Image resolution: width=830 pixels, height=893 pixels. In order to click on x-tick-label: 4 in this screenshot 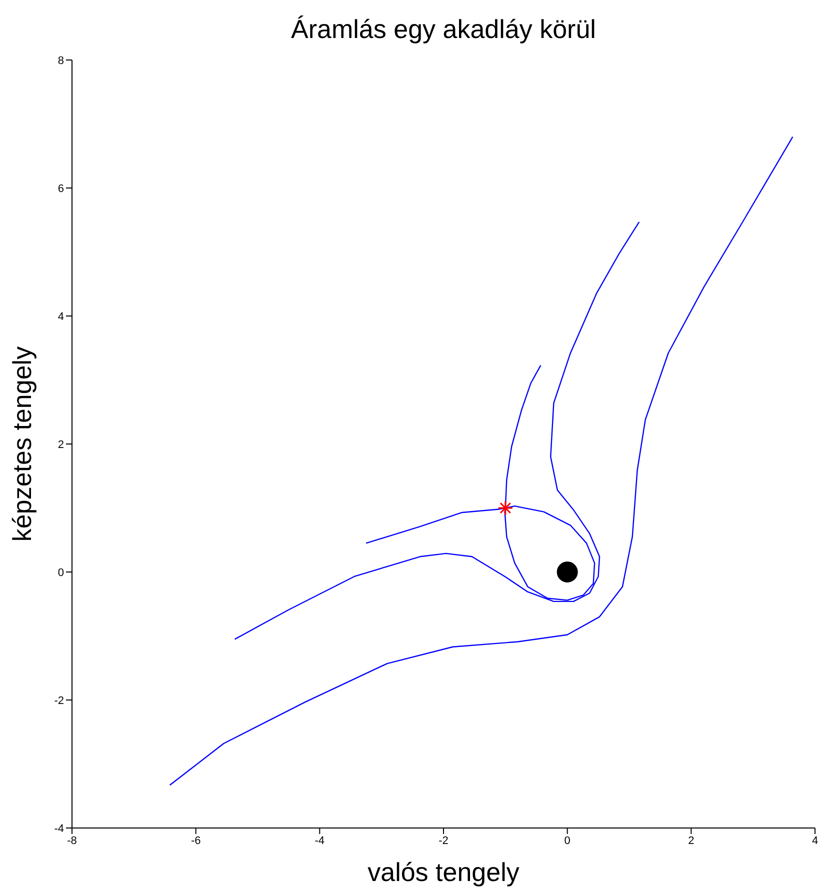, I will do `click(815, 840)`.